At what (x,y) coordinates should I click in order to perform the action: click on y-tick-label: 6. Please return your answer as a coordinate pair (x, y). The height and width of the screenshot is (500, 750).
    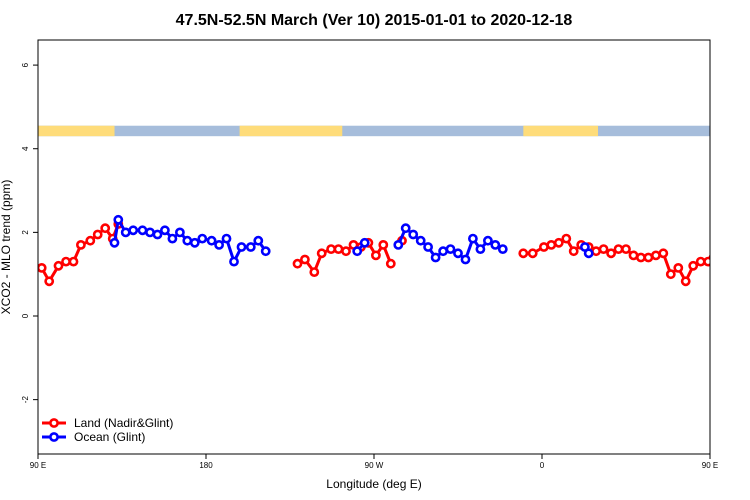
    Looking at the image, I should click on (25, 64).